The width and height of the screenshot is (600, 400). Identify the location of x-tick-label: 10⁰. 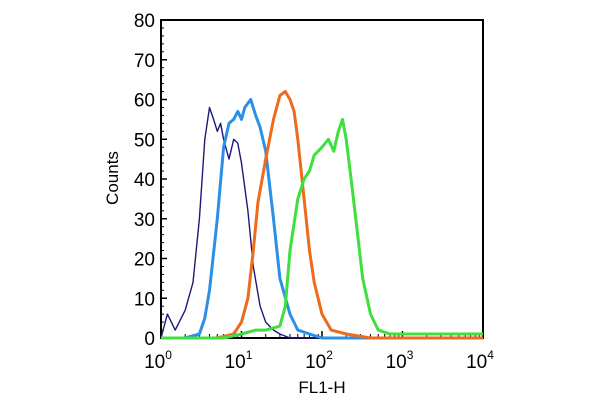
(158, 360).